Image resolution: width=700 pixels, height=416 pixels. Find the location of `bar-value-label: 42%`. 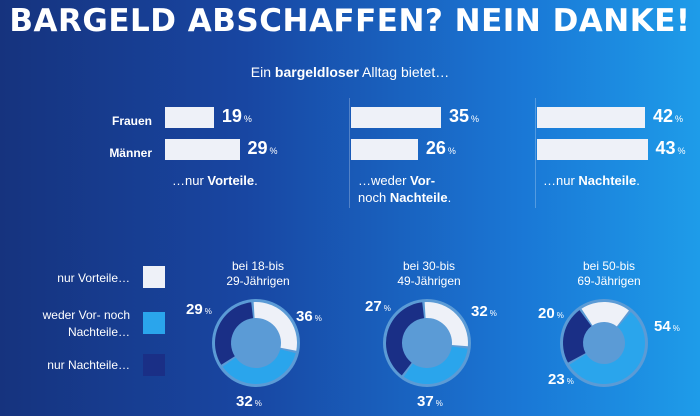

bar-value-label: 42% is located at coordinates (667, 116).